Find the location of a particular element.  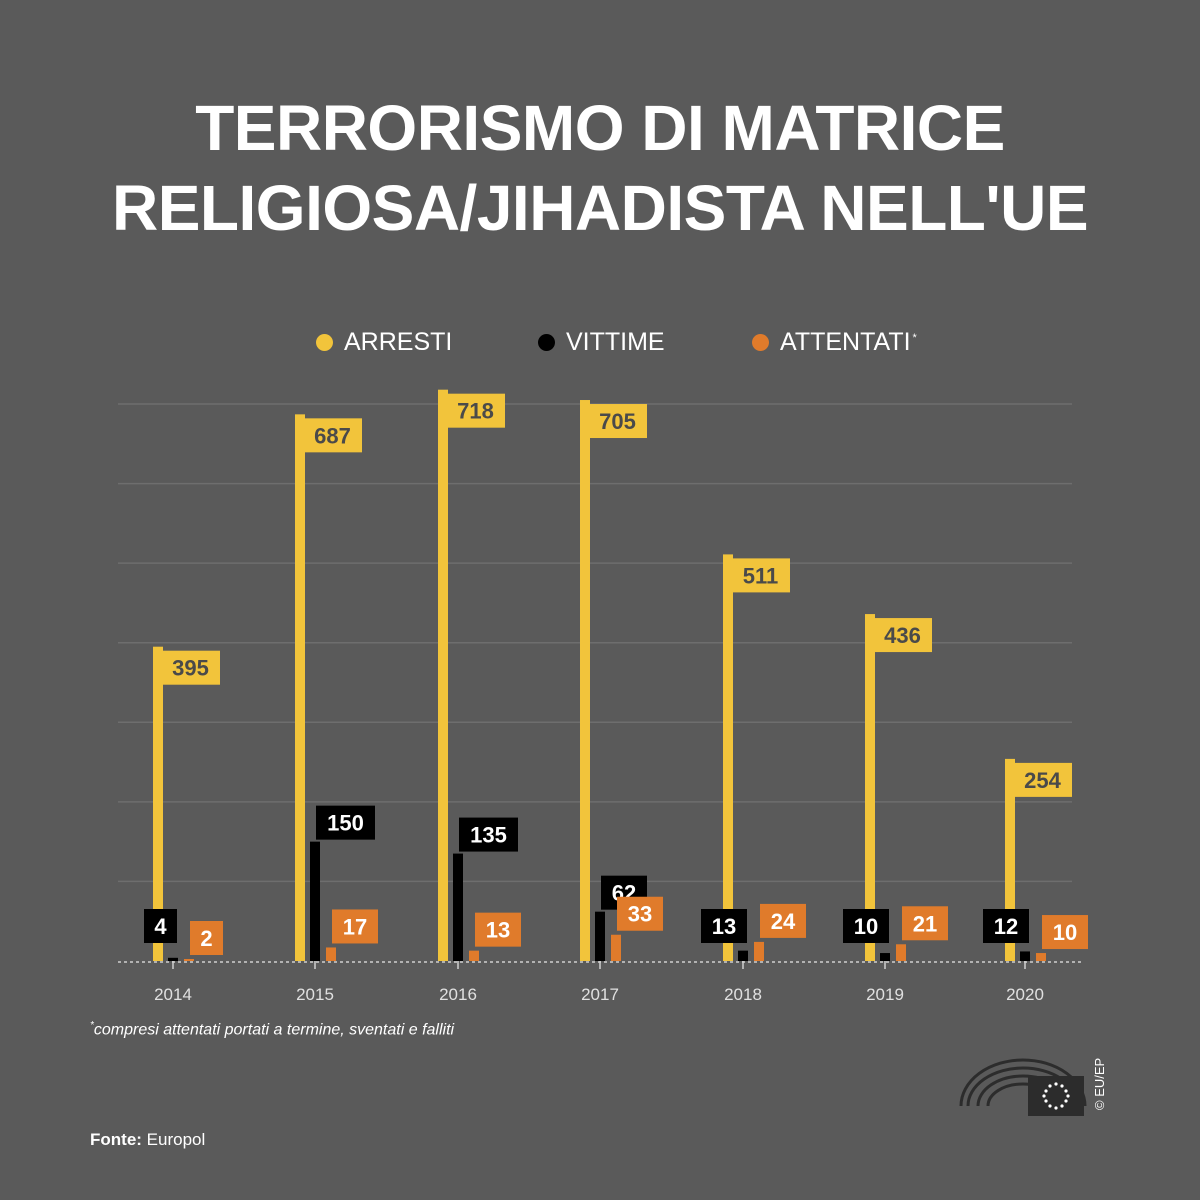

legend: ARRESTI VITTIME ATTENTATI * is located at coordinates (600, 342).